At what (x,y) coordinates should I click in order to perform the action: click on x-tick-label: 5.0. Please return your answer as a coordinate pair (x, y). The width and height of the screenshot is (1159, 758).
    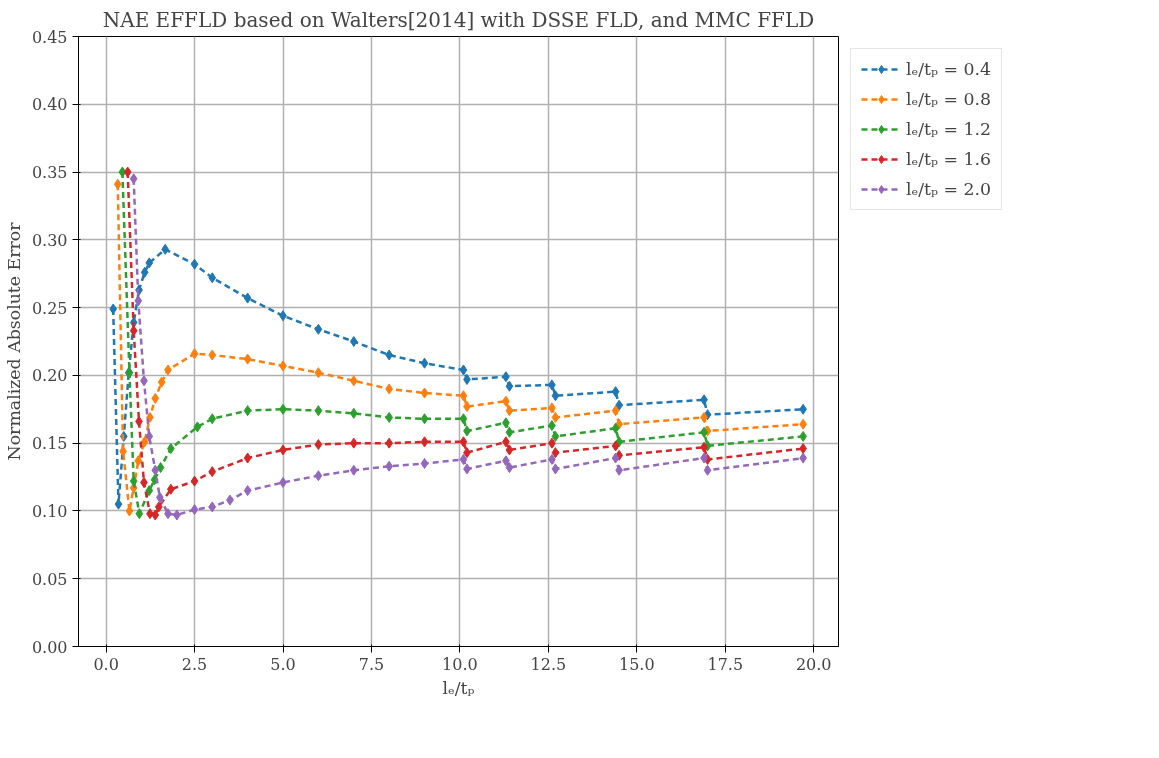
    Looking at the image, I should click on (283, 664).